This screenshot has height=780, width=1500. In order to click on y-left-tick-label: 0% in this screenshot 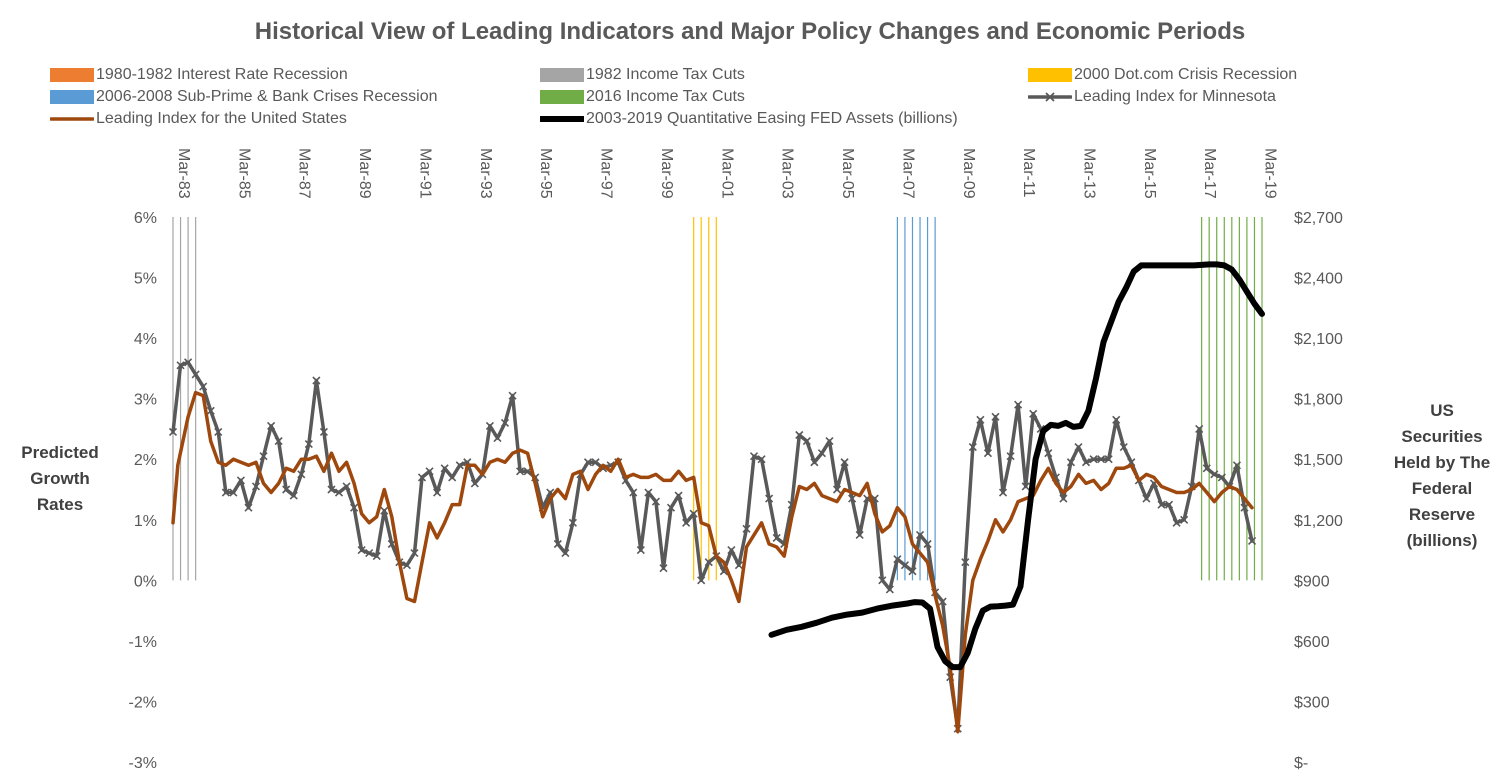, I will do `click(145, 581)`.